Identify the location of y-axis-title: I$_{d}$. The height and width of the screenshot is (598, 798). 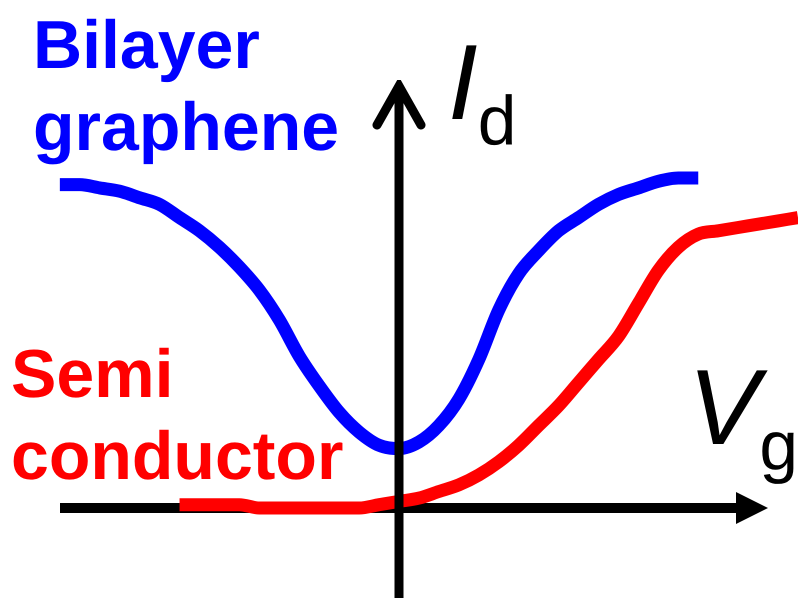
(482, 91).